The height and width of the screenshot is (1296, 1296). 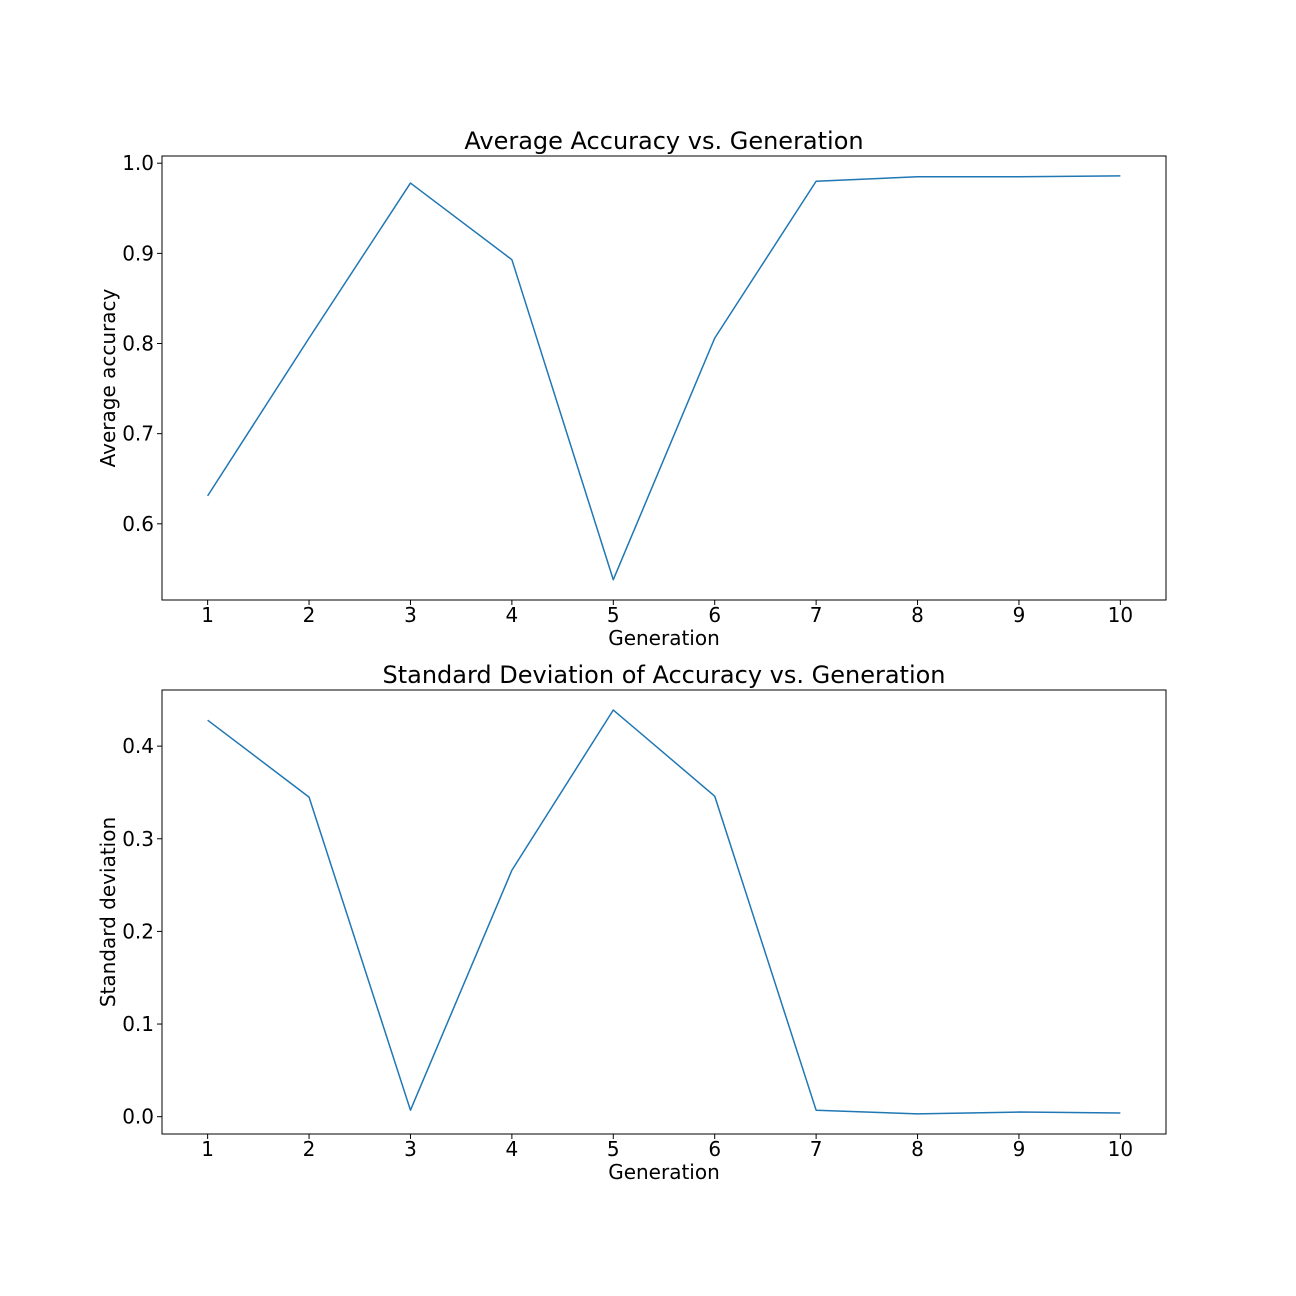 What do you see at coordinates (138, 253) in the screenshot?
I see `y-tick-label: 0.9` at bounding box center [138, 253].